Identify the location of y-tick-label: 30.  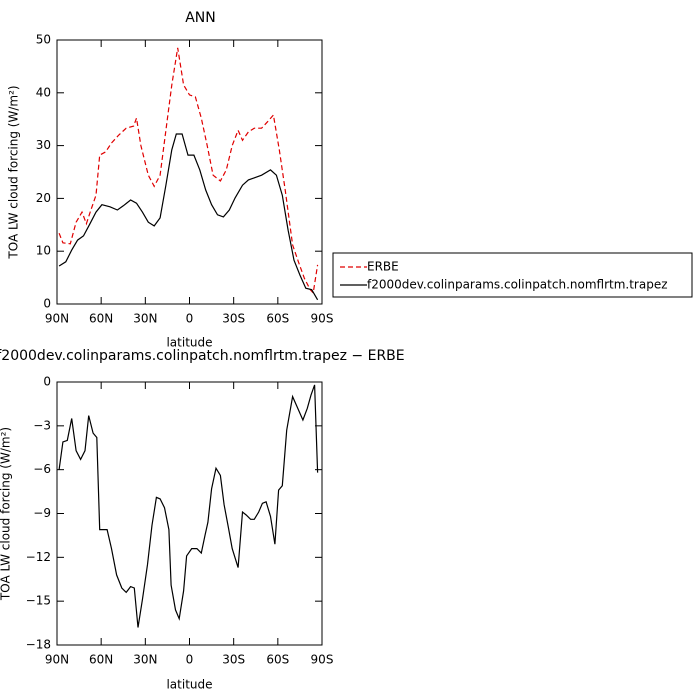
(43, 145).